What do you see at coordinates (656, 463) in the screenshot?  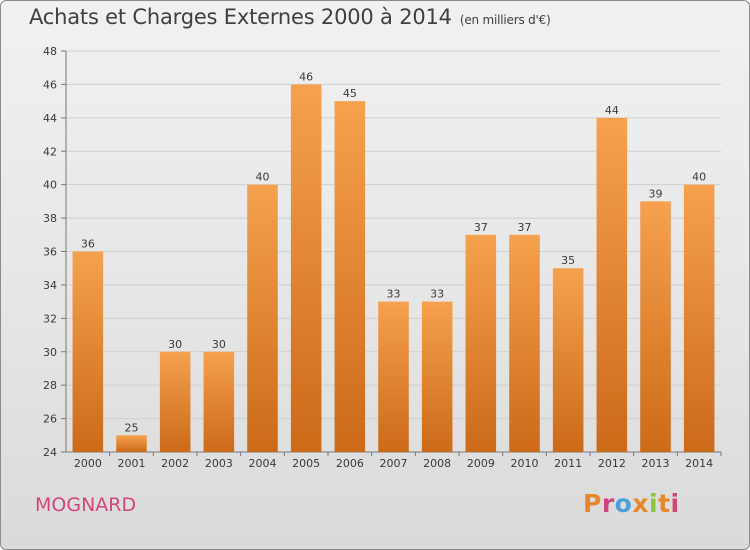 I see `x-tick-label-2013: 2013` at bounding box center [656, 463].